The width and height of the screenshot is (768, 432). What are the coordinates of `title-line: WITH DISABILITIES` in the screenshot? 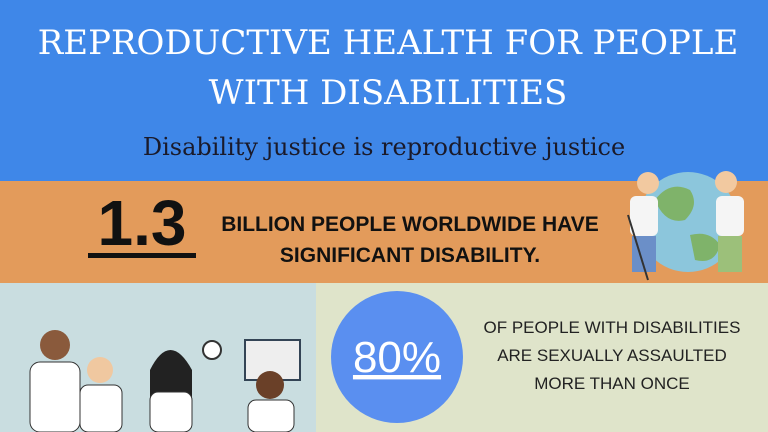 It's located at (388, 93).